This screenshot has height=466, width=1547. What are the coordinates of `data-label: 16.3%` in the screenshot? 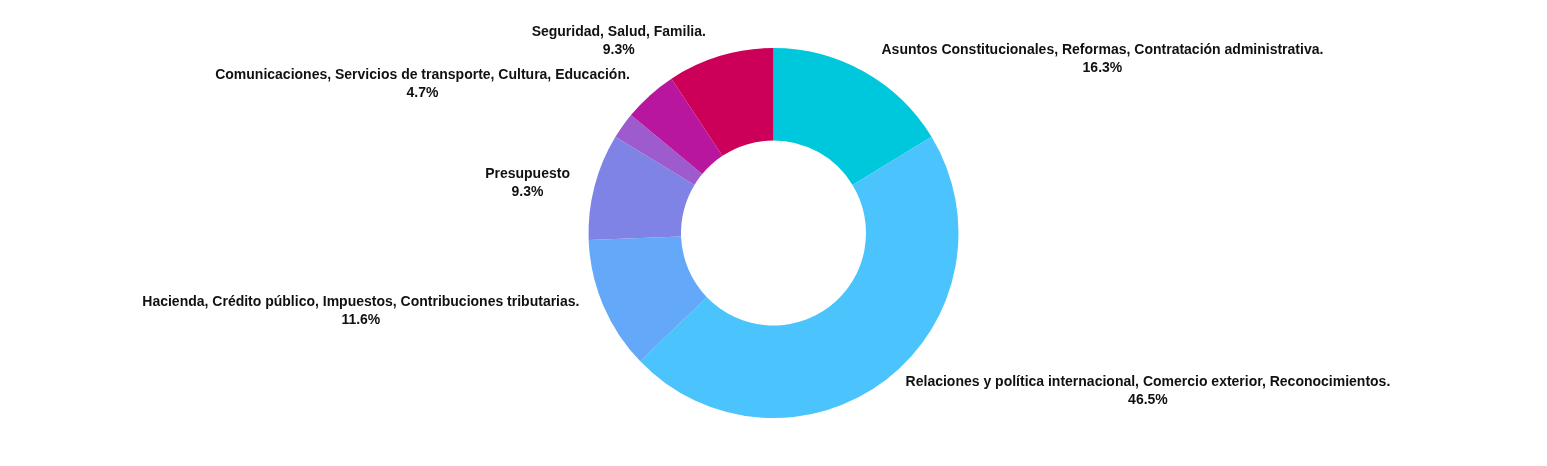 It's located at (1102, 66).